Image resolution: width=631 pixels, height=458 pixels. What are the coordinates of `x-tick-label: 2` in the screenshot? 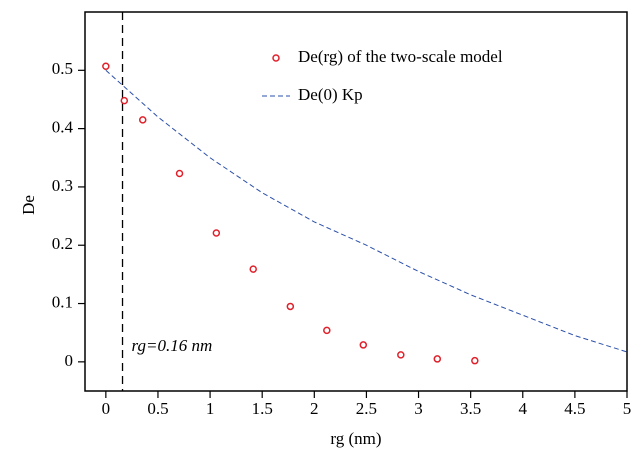 It's located at (314, 408).